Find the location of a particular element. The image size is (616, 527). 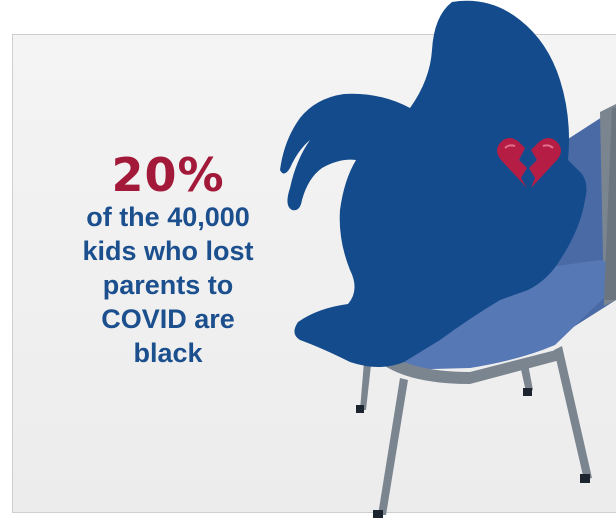

broken-heart-icon is located at coordinates (529, 163).